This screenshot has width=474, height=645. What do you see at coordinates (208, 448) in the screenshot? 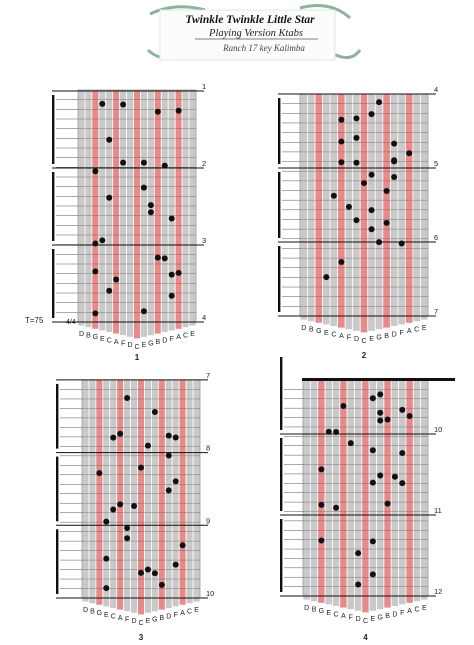
I see `measure-number: 8` at bounding box center [208, 448].